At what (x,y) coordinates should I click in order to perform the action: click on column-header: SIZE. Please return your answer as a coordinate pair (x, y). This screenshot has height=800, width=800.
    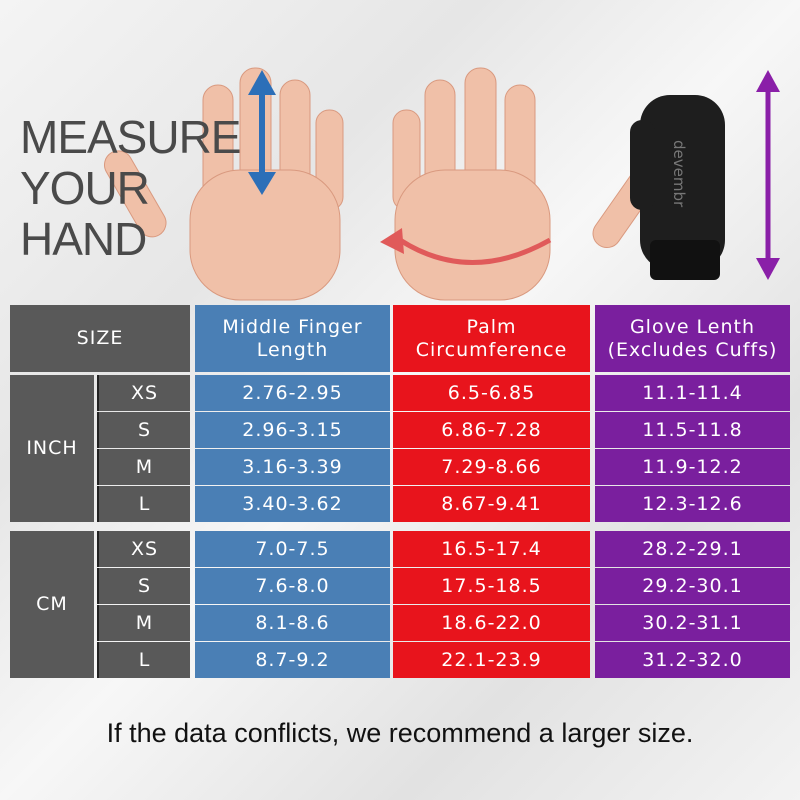
    Looking at the image, I should click on (100, 338).